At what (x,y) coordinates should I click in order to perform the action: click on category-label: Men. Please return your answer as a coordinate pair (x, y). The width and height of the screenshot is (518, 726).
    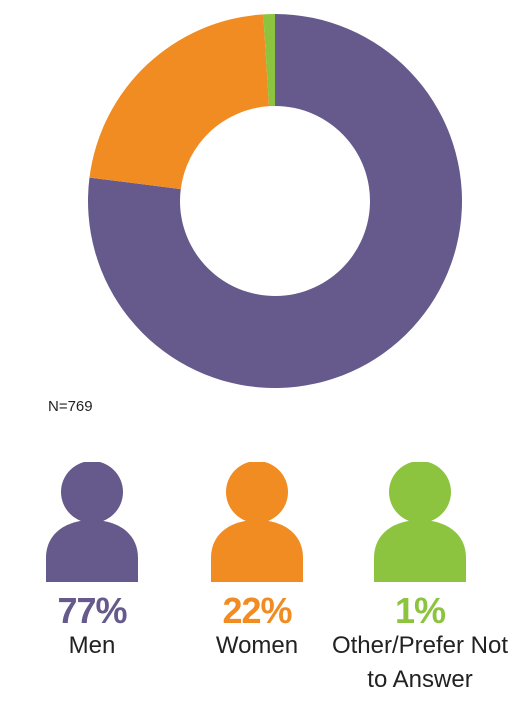
    Looking at the image, I should click on (92, 645).